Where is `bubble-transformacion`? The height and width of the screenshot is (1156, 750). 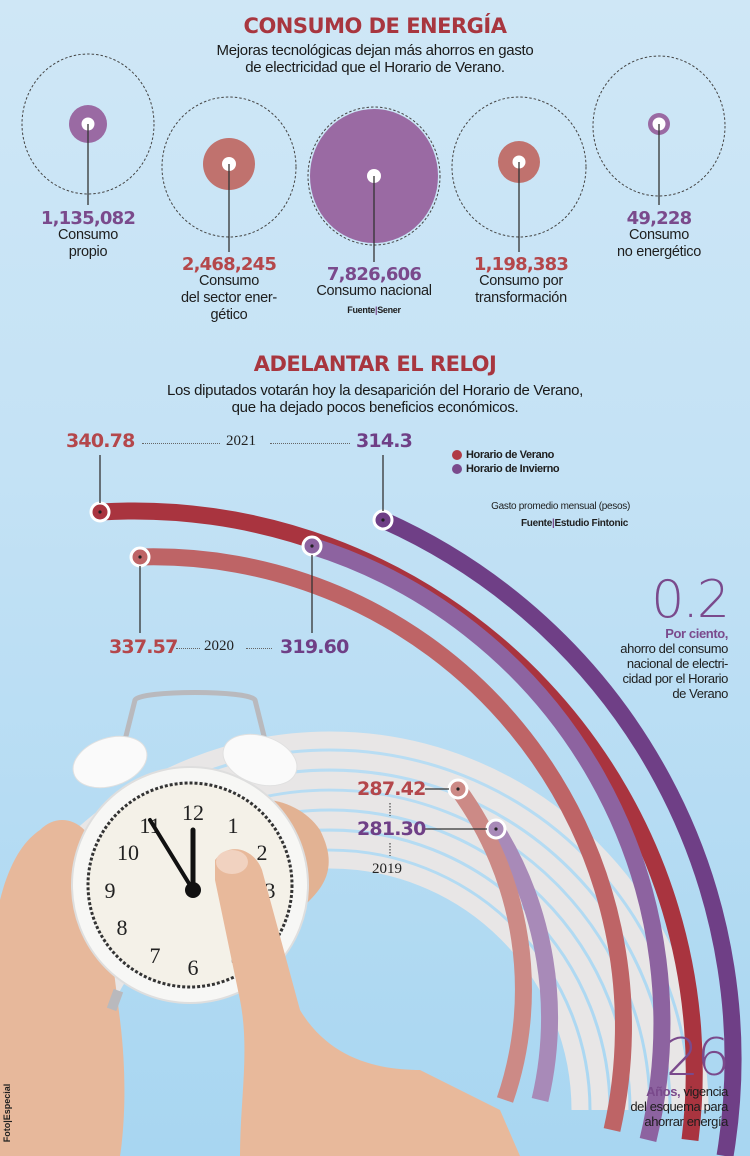
bubble-transformacion is located at coordinates (519, 174).